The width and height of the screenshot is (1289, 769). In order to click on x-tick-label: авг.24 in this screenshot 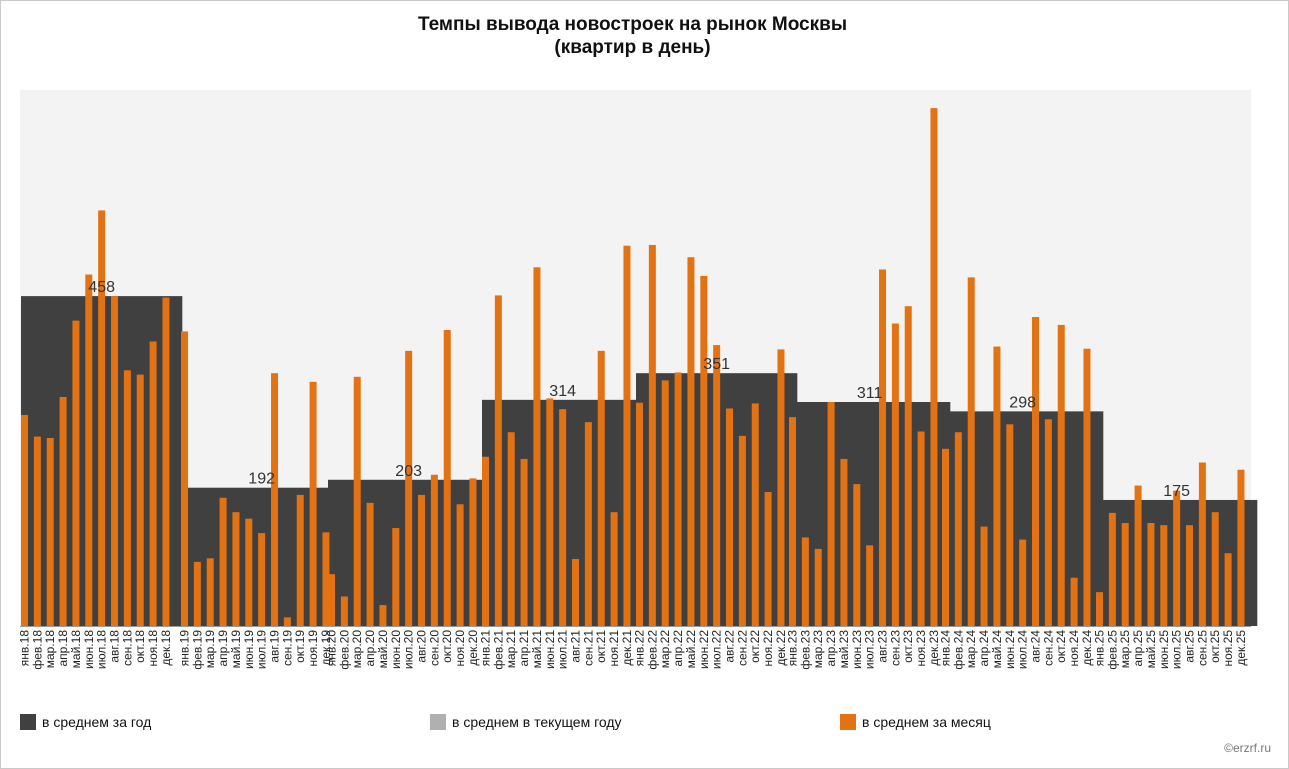, I will do `click(1036, 646)`.